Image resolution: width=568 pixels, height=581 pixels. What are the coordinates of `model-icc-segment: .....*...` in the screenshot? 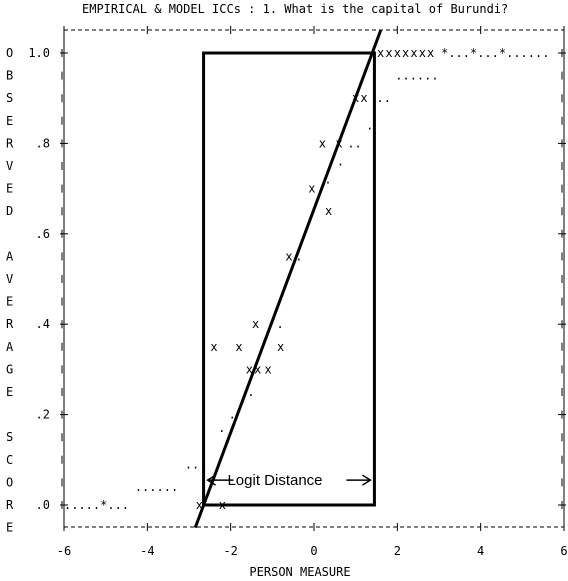 It's located at (96, 505).